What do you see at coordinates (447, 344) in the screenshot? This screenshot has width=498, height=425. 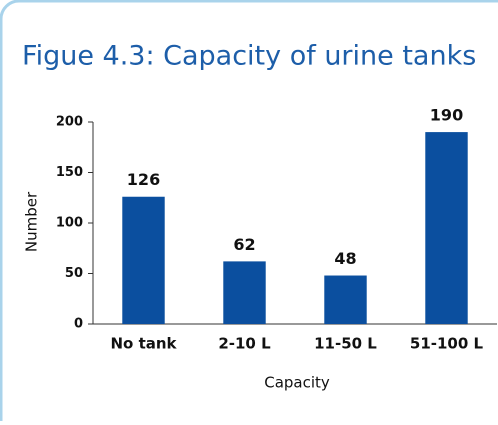 I see `x-tick-label: 51-100 L` at bounding box center [447, 344].